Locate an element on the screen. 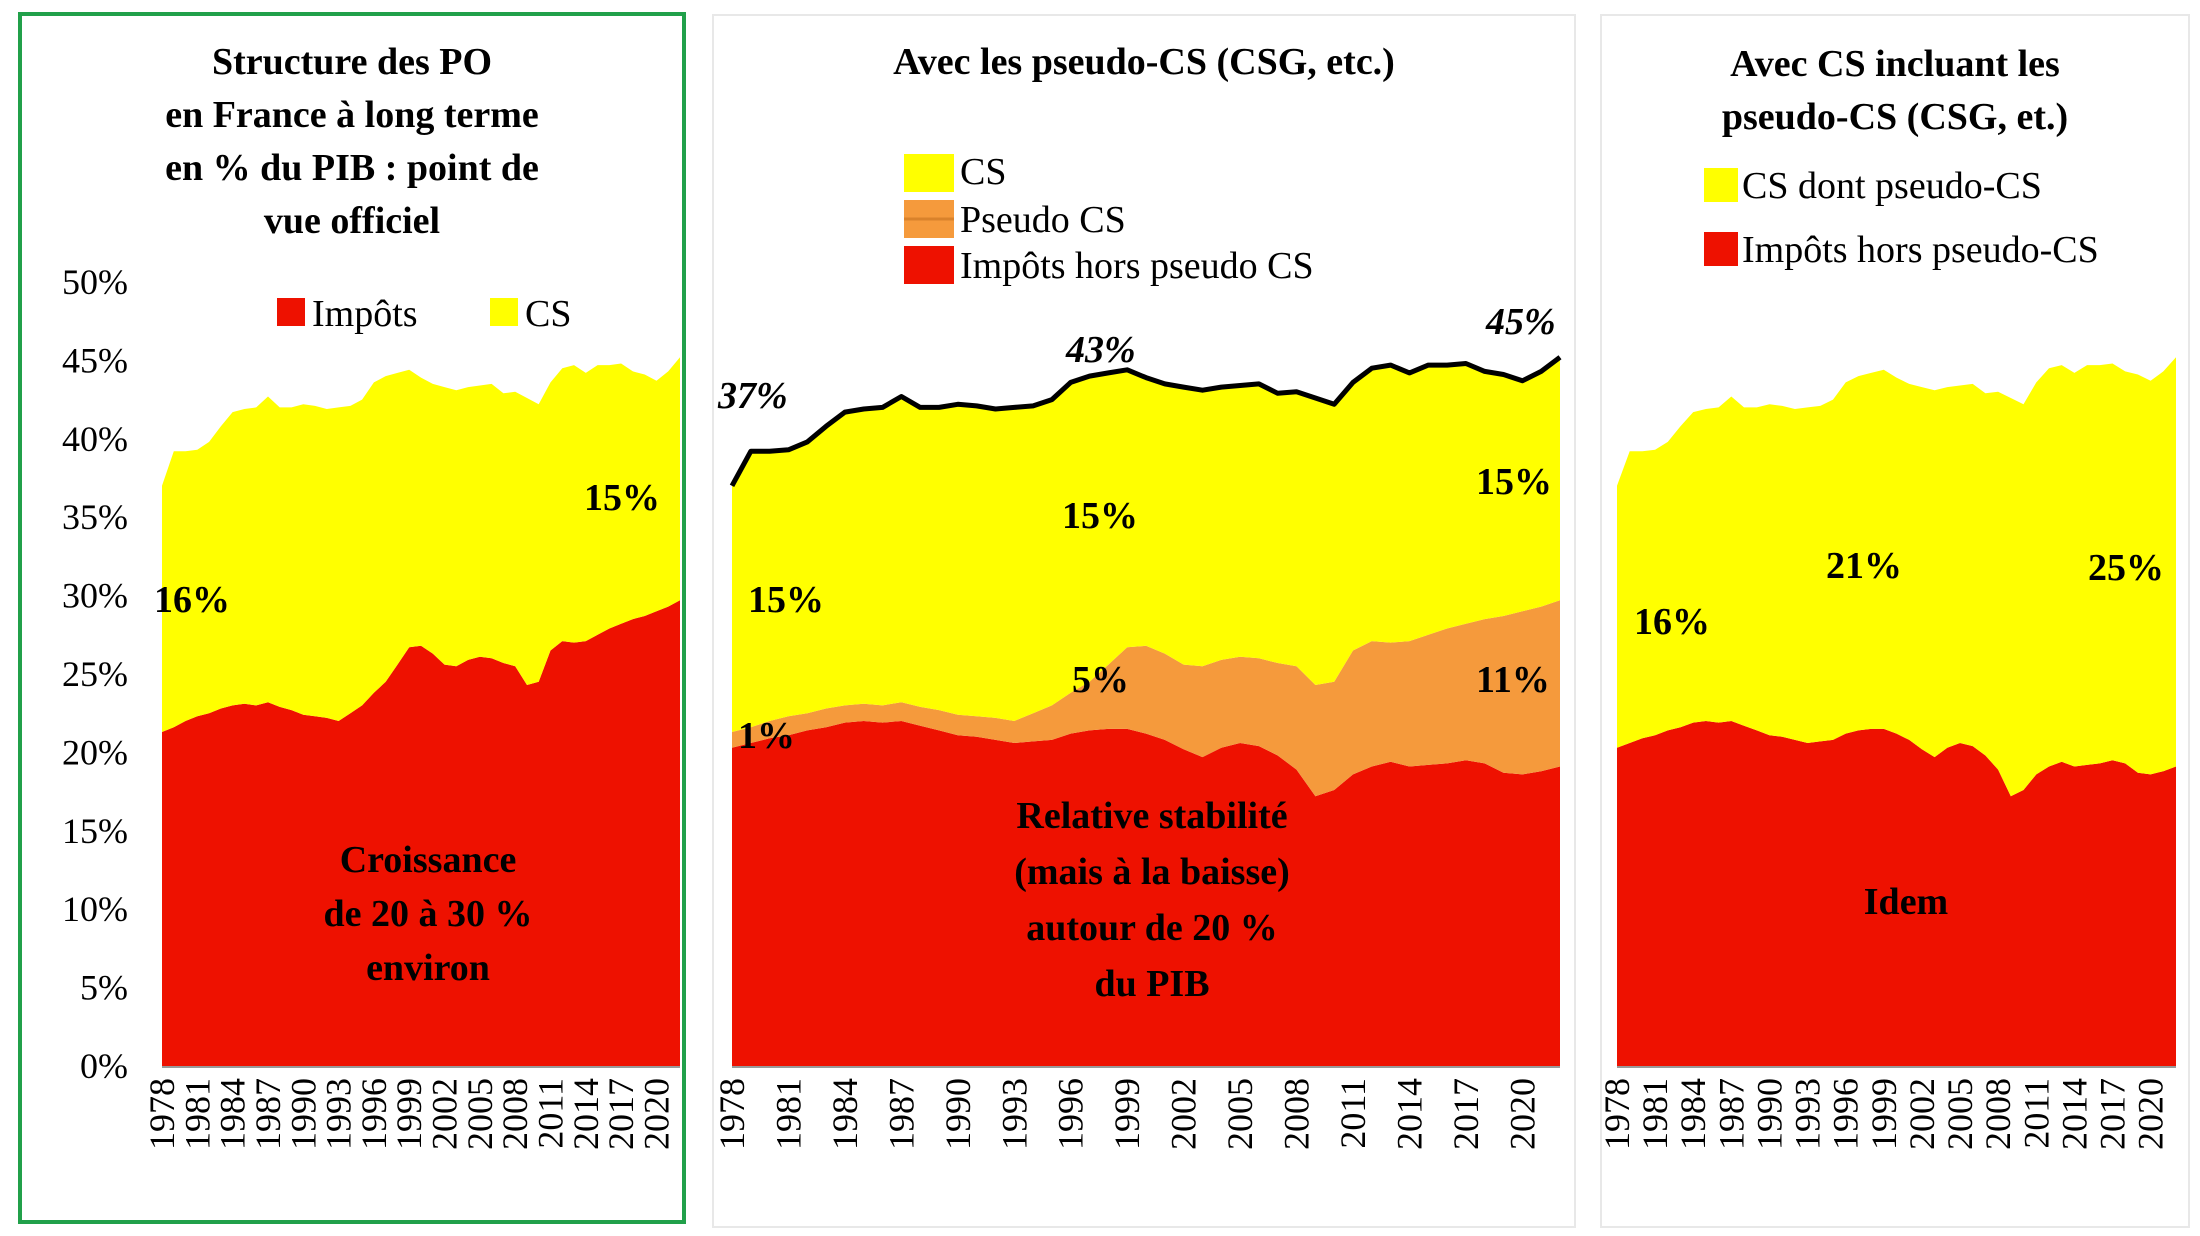 The height and width of the screenshot is (1236, 2200). annotation-total-start: 37% is located at coordinates (752, 396).